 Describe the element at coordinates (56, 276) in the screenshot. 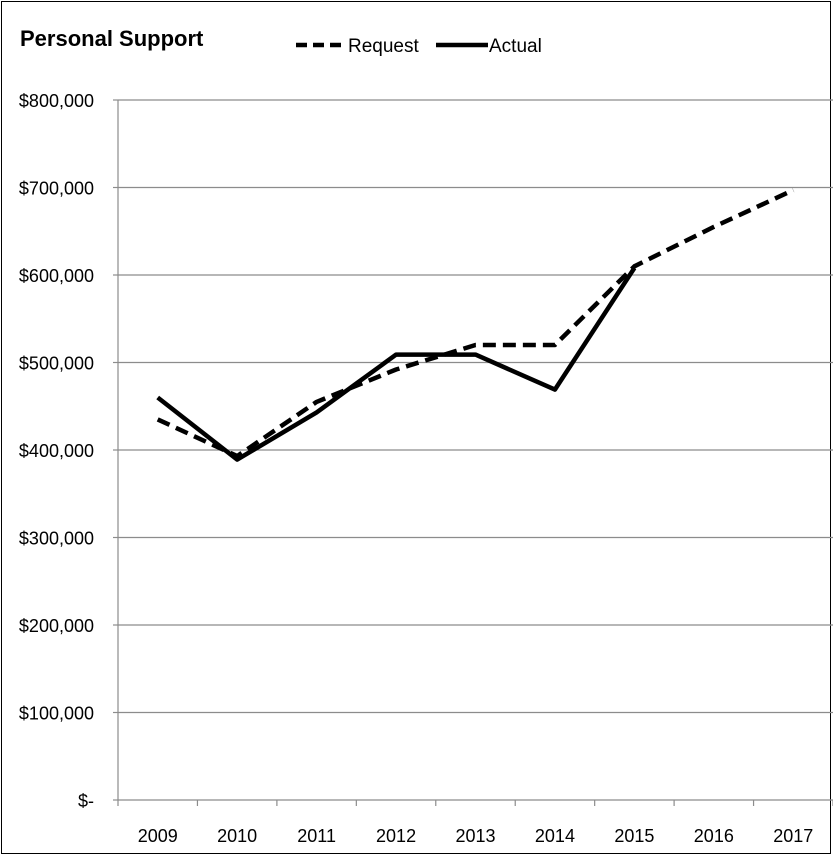

I see `y-tick-label: $600,000` at that location.